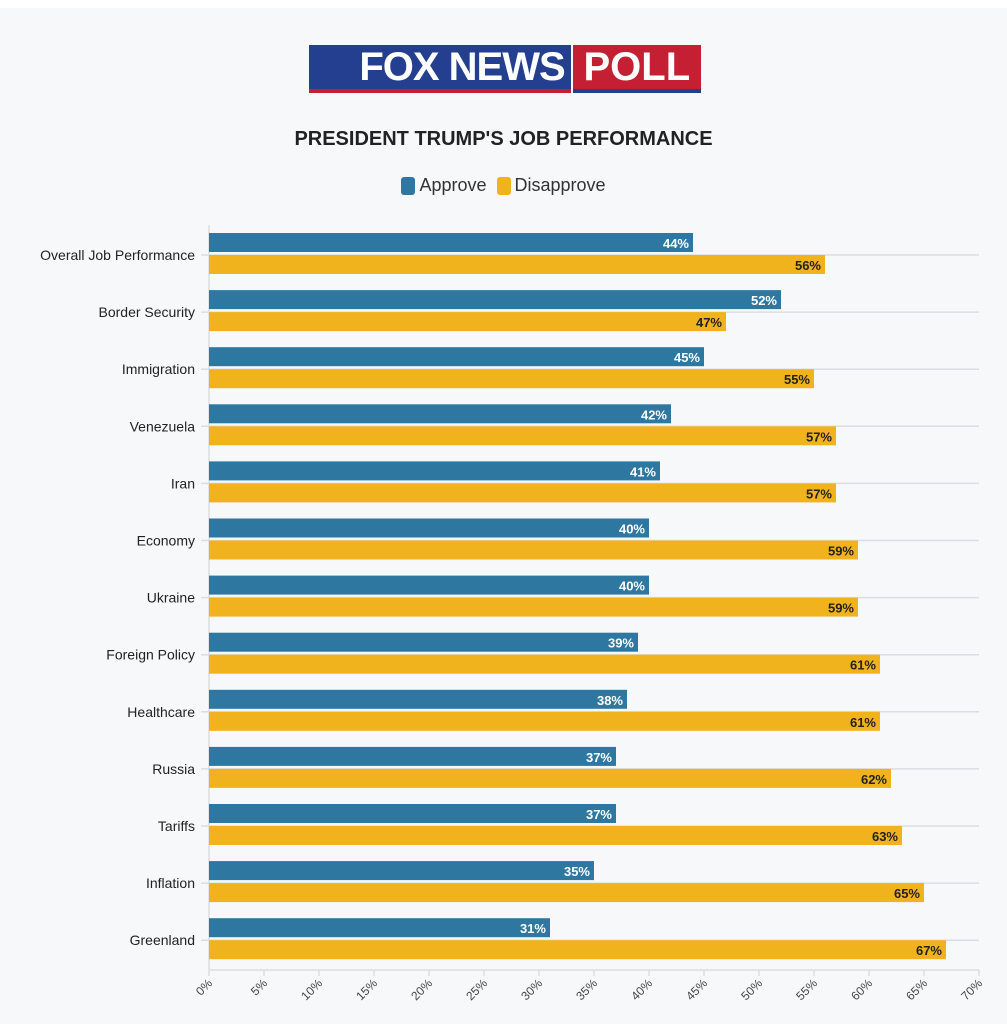 Image resolution: width=1007 pixels, height=1024 pixels. Describe the element at coordinates (166, 541) in the screenshot. I see `category-label: Economy` at that location.